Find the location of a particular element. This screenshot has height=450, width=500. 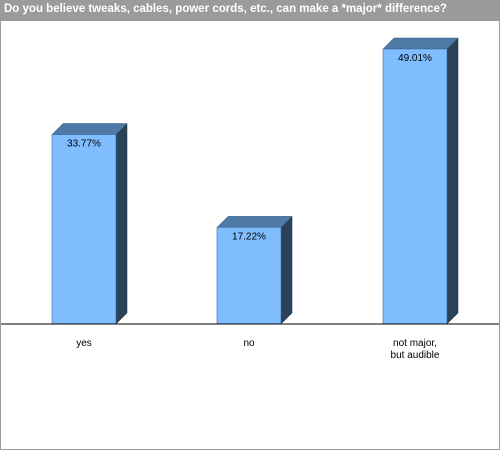

category-label: yes is located at coordinates (84, 343).